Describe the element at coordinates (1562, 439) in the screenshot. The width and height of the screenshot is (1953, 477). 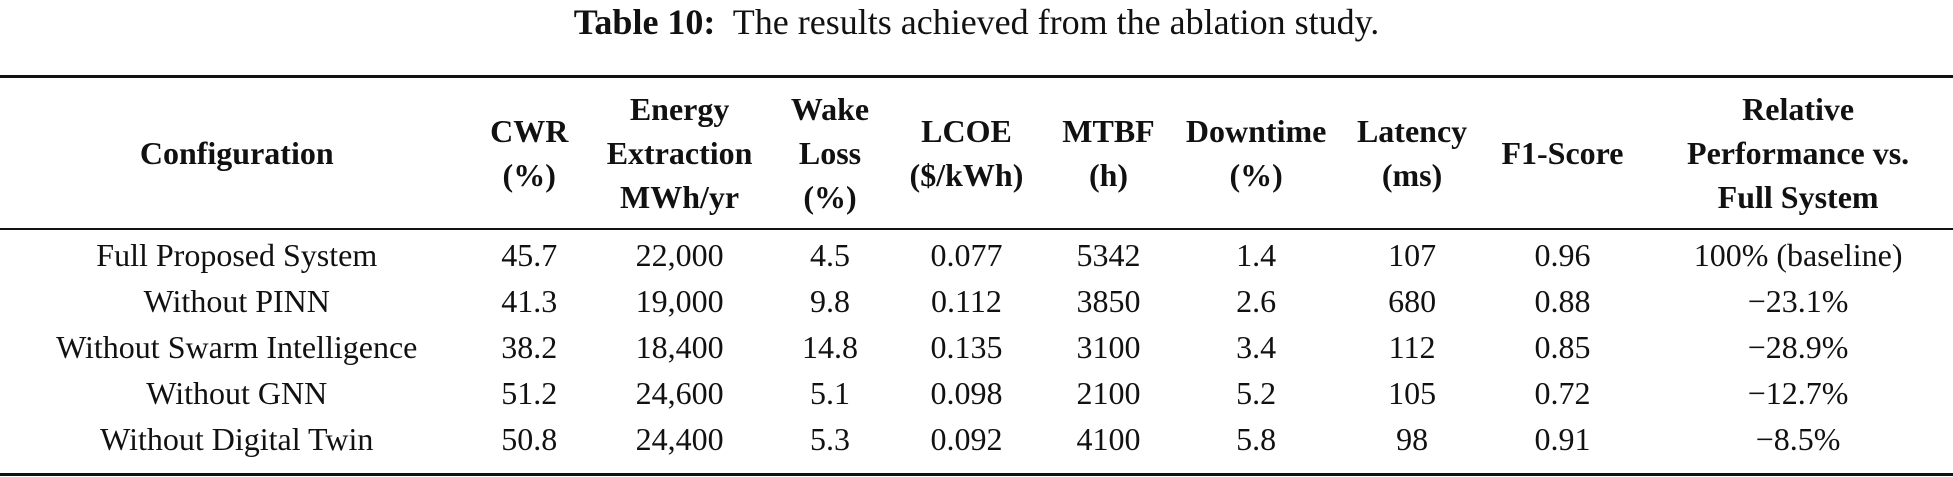
I see `table-cell: 0.91` at that location.